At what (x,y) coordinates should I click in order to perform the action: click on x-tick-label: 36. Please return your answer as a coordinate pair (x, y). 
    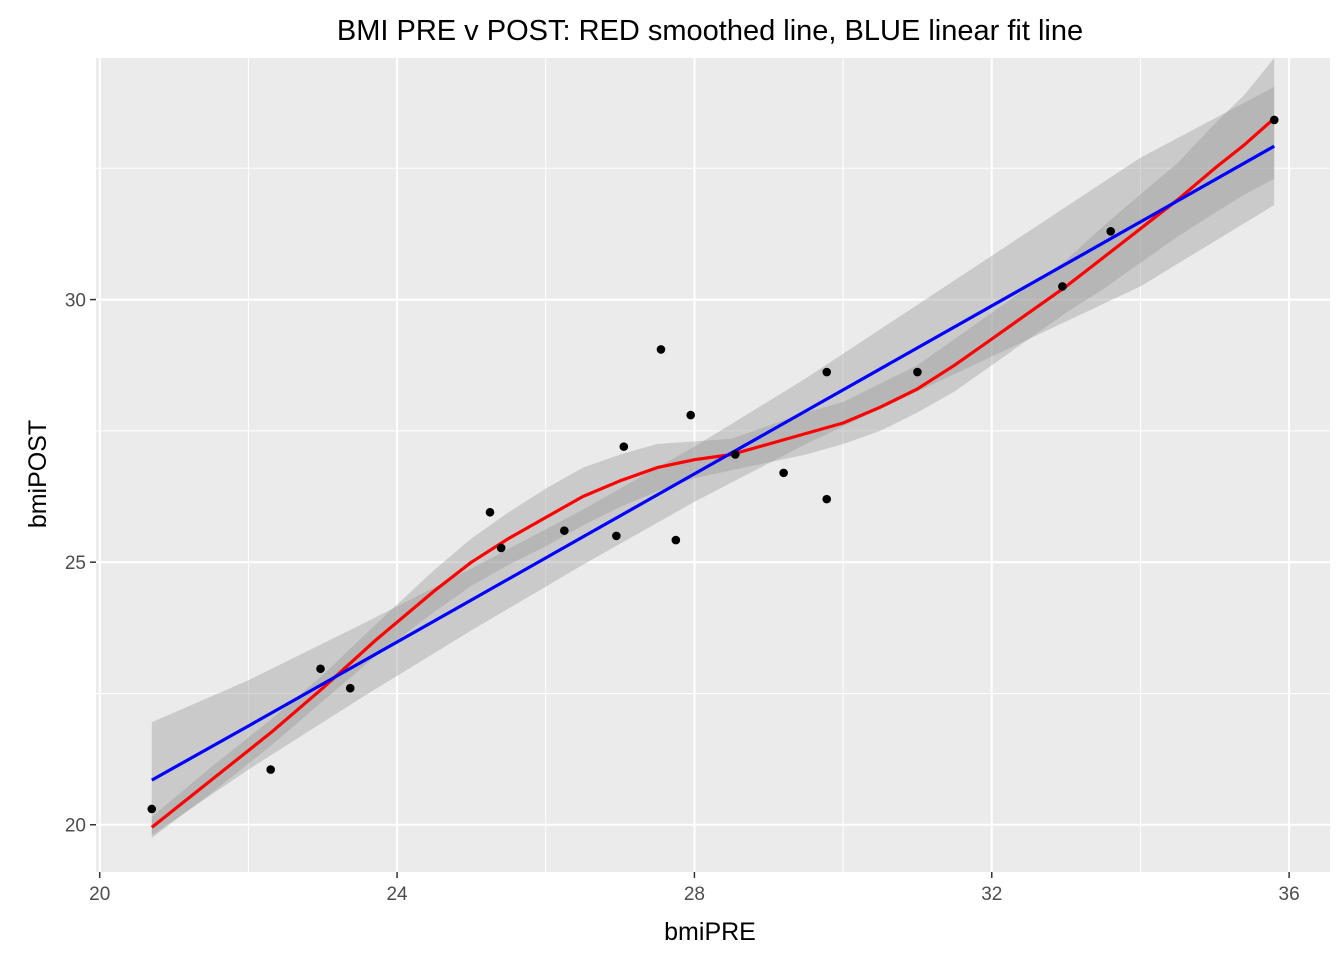
    Looking at the image, I should click on (1289, 894).